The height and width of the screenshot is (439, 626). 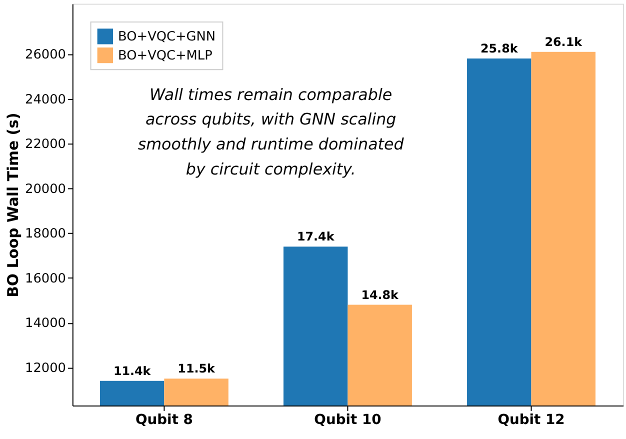 I want to click on data-label: 17.4k, so click(x=316, y=237).